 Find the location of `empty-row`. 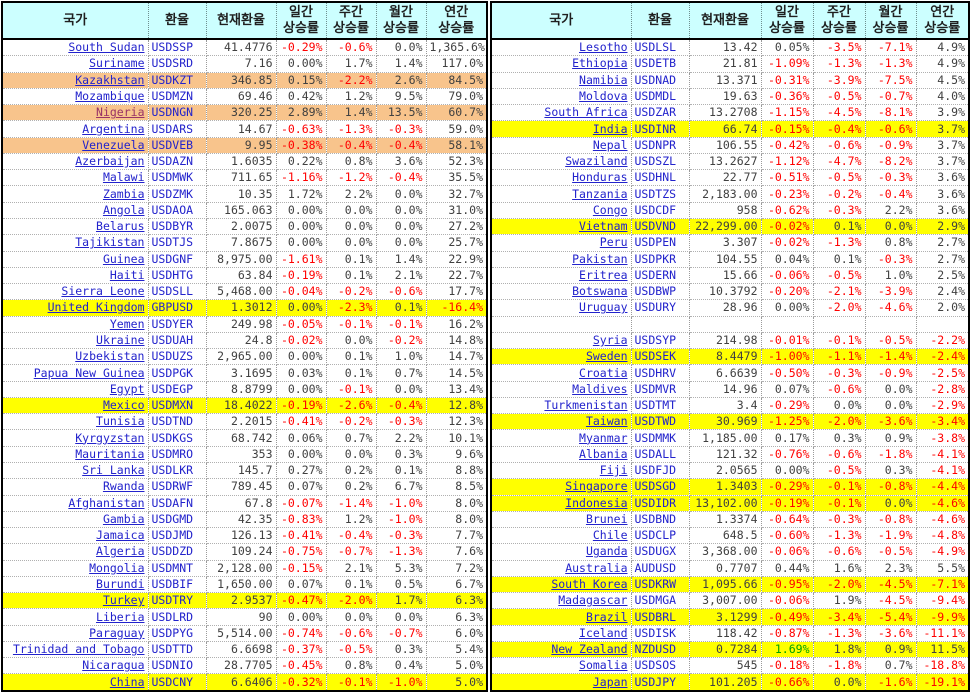

empty-row is located at coordinates (730, 324).